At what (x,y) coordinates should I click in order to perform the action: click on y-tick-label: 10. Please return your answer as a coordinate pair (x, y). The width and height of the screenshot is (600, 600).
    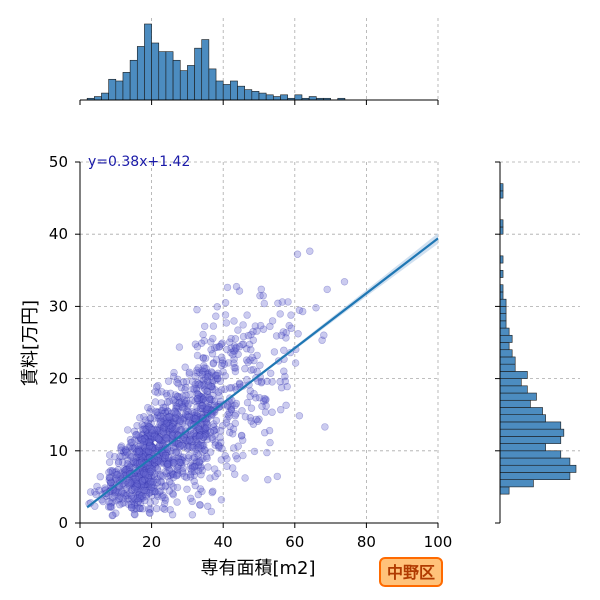
    Looking at the image, I should click on (58, 451).